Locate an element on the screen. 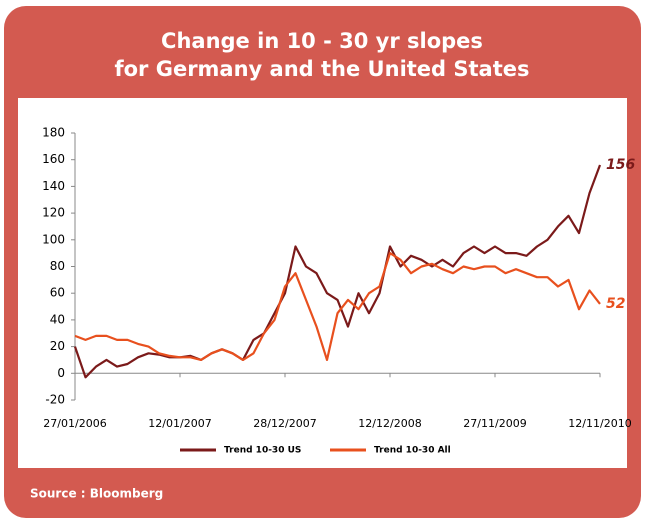  y-tick-label: 20 is located at coordinates (57, 346).